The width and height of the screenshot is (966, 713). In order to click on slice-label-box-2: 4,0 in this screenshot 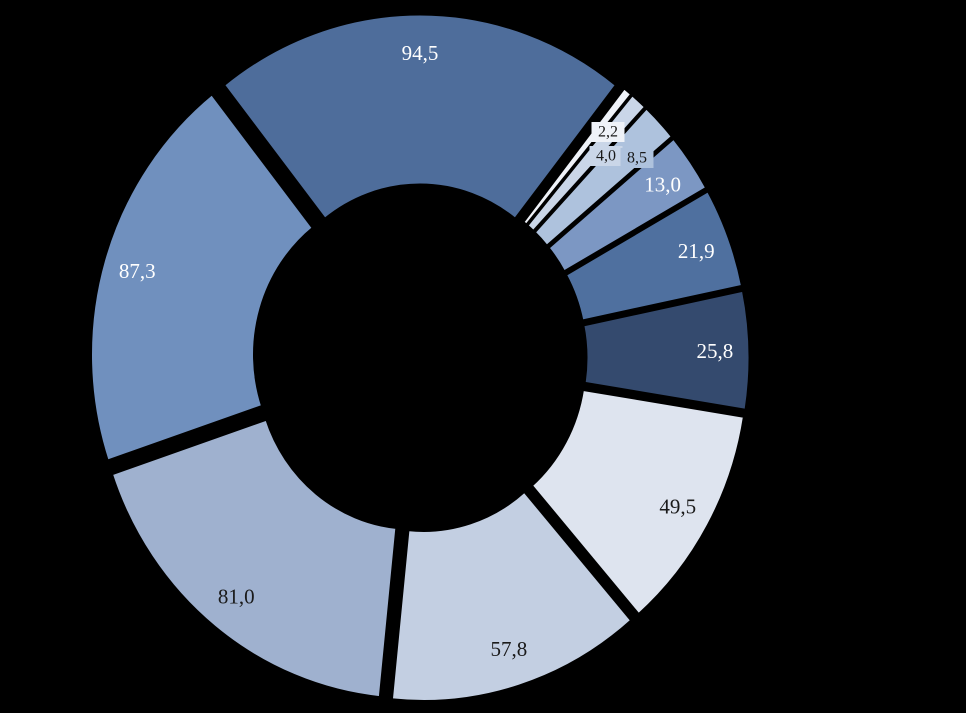, I will do `click(606, 156)`.